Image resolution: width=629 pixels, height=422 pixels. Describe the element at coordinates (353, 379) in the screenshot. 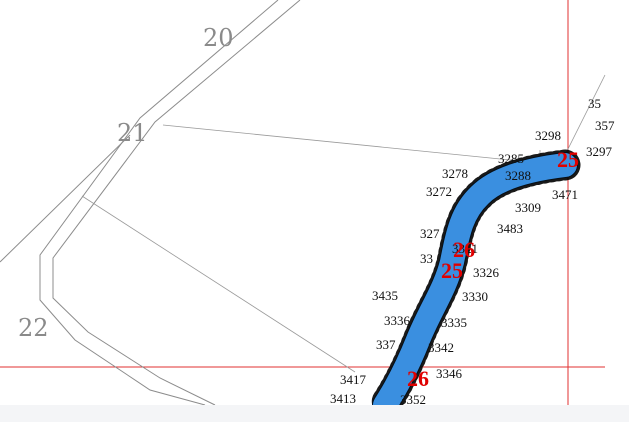

I see `point-label: 3417` at that location.